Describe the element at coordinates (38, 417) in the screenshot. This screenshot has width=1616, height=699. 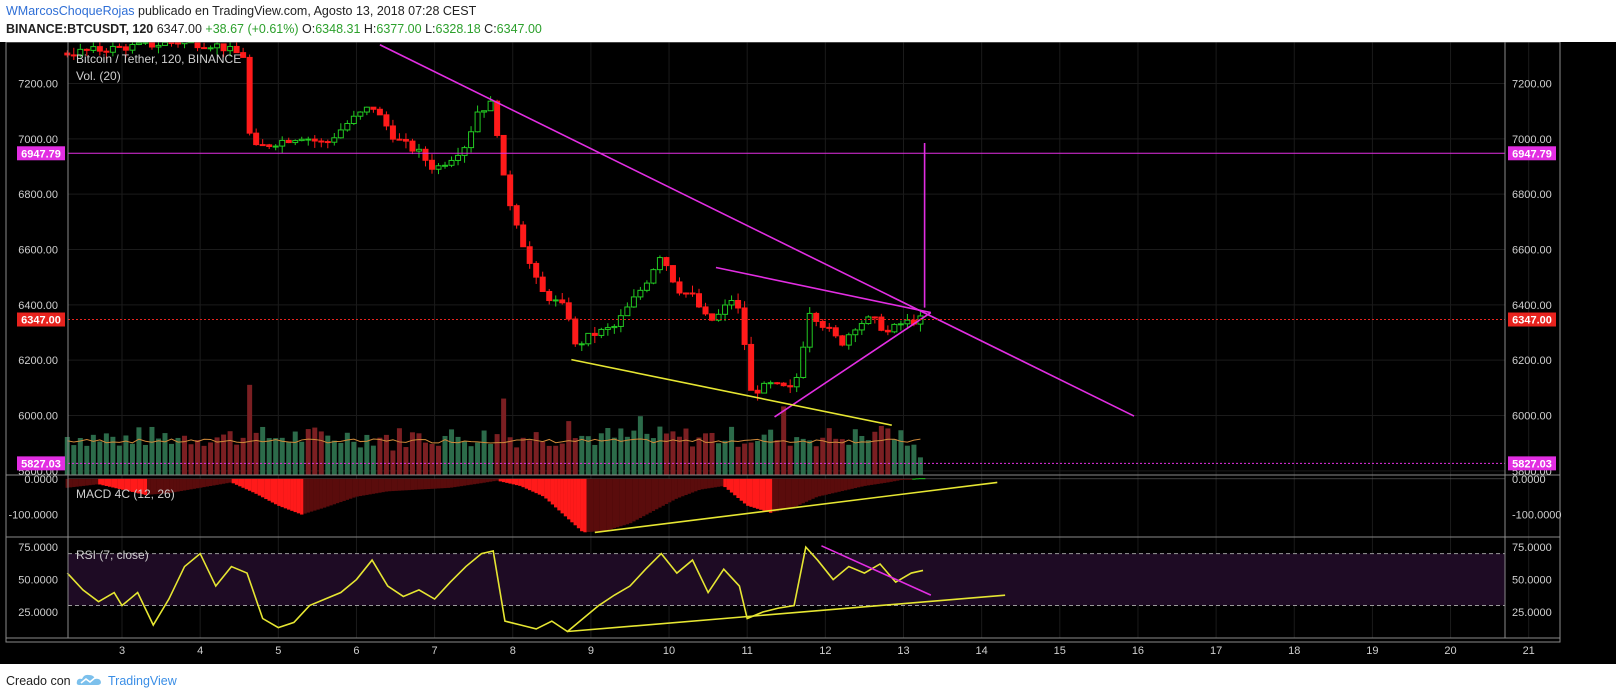
I see `y-tick-label-left: 6000.00` at that location.